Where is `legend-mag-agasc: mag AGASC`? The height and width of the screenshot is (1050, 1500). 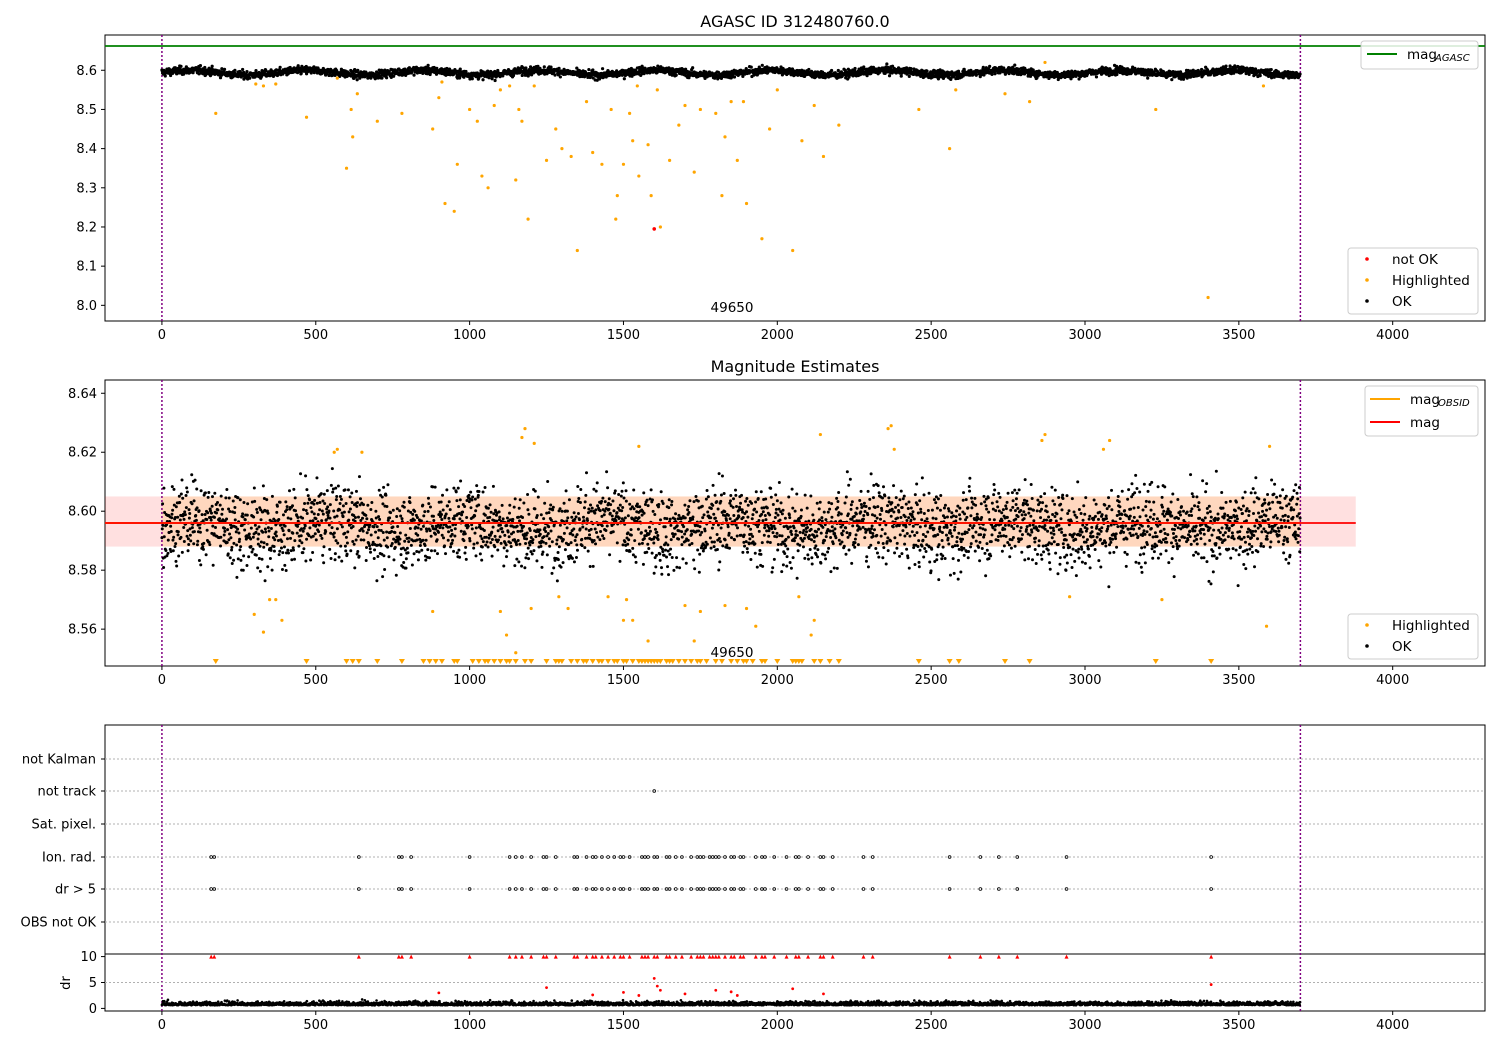 legend-mag-agasc: mag AGASC is located at coordinates (1419, 55).